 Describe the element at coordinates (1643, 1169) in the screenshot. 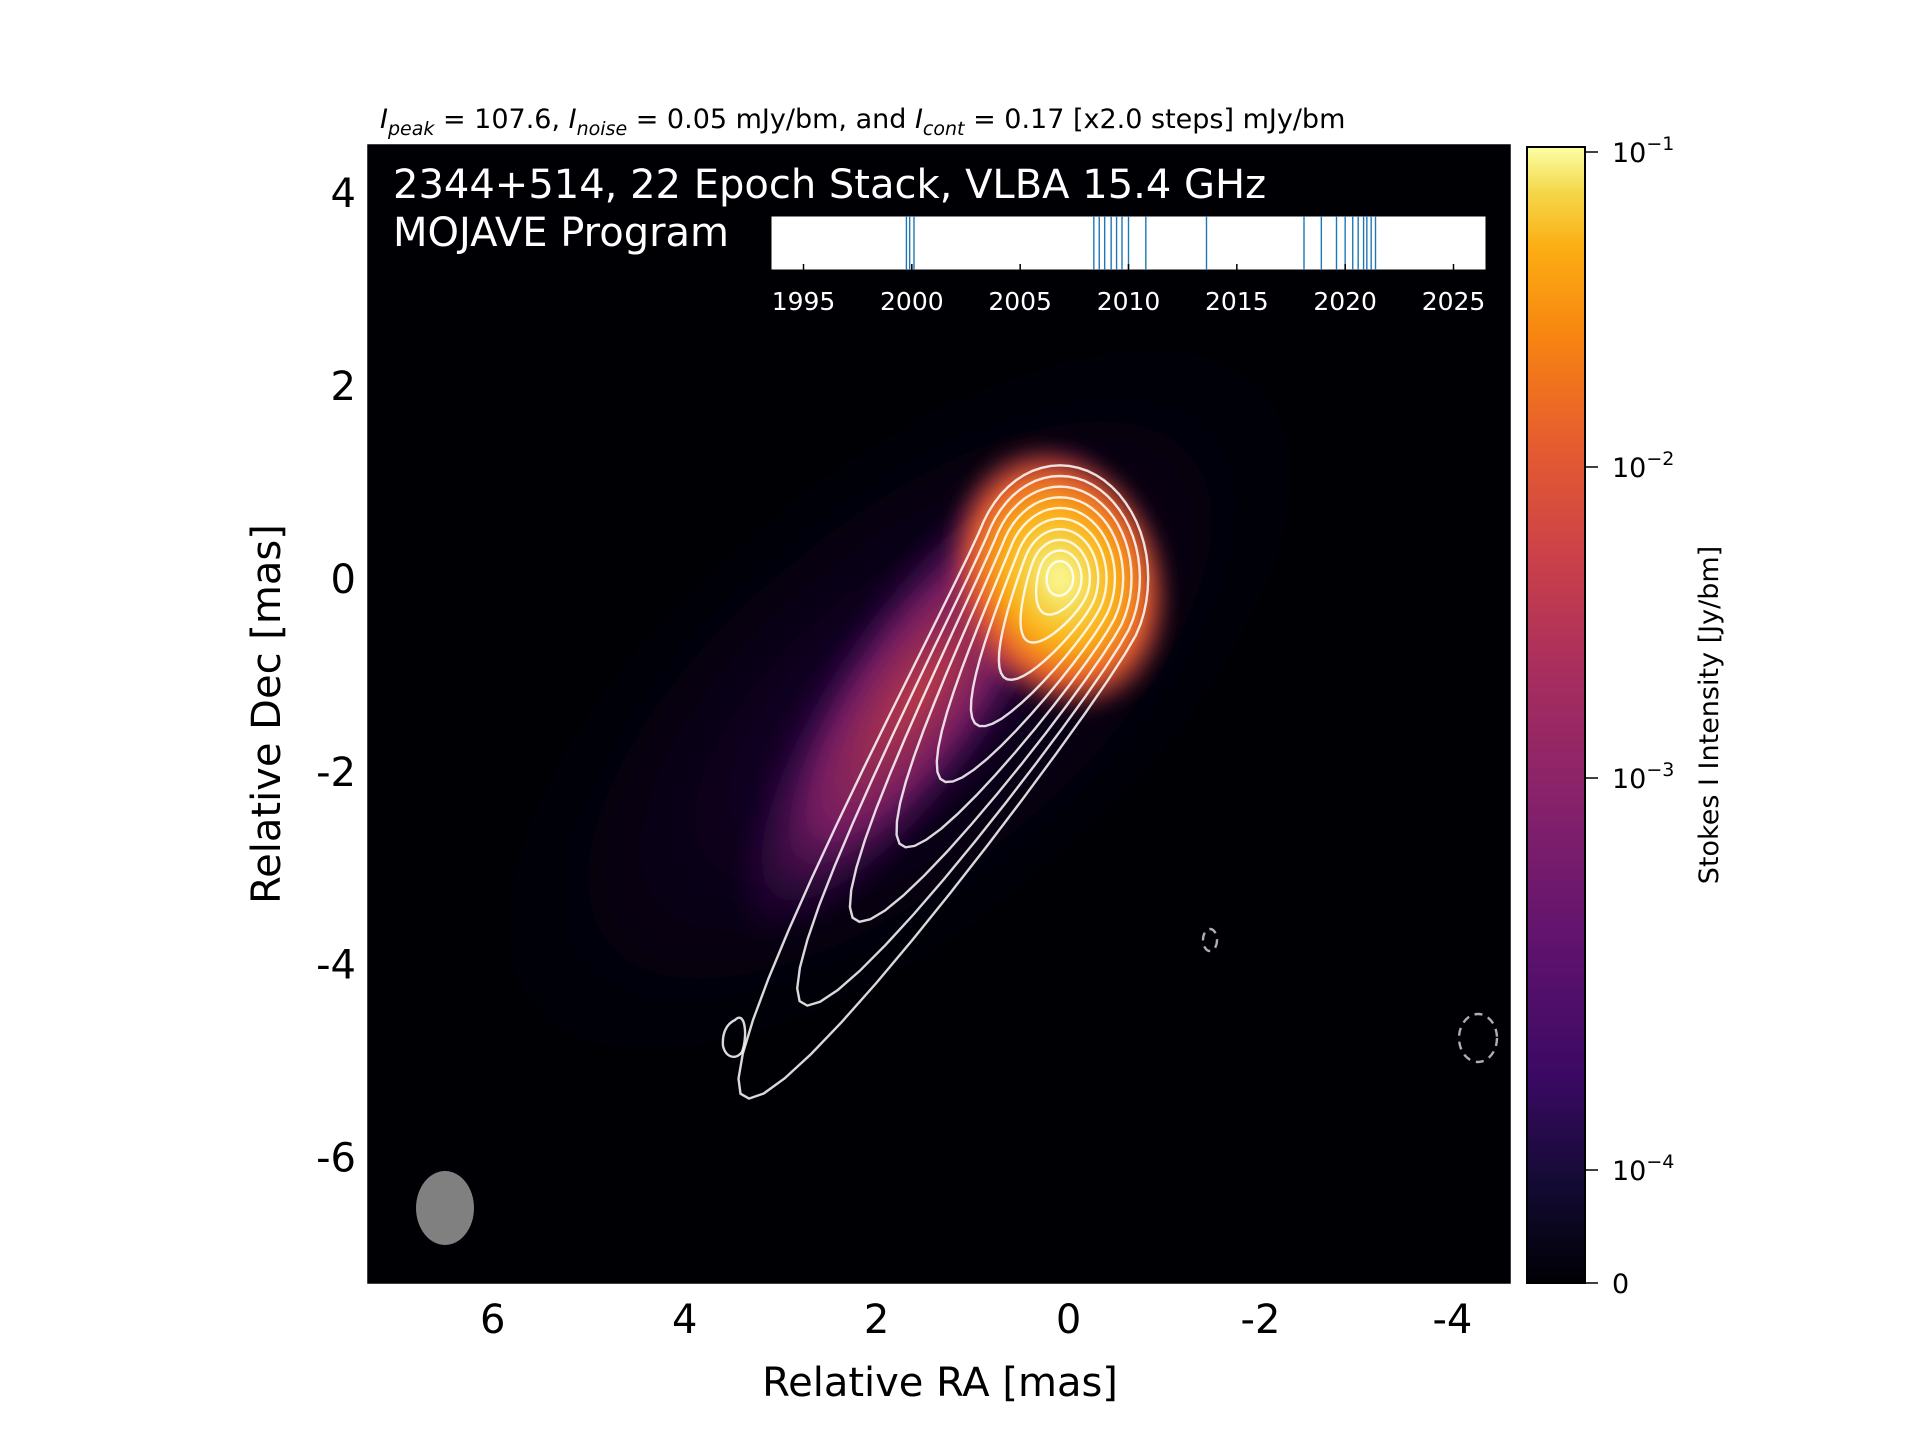

I see `colorbar-tick-label: 10⁻⁴` at that location.